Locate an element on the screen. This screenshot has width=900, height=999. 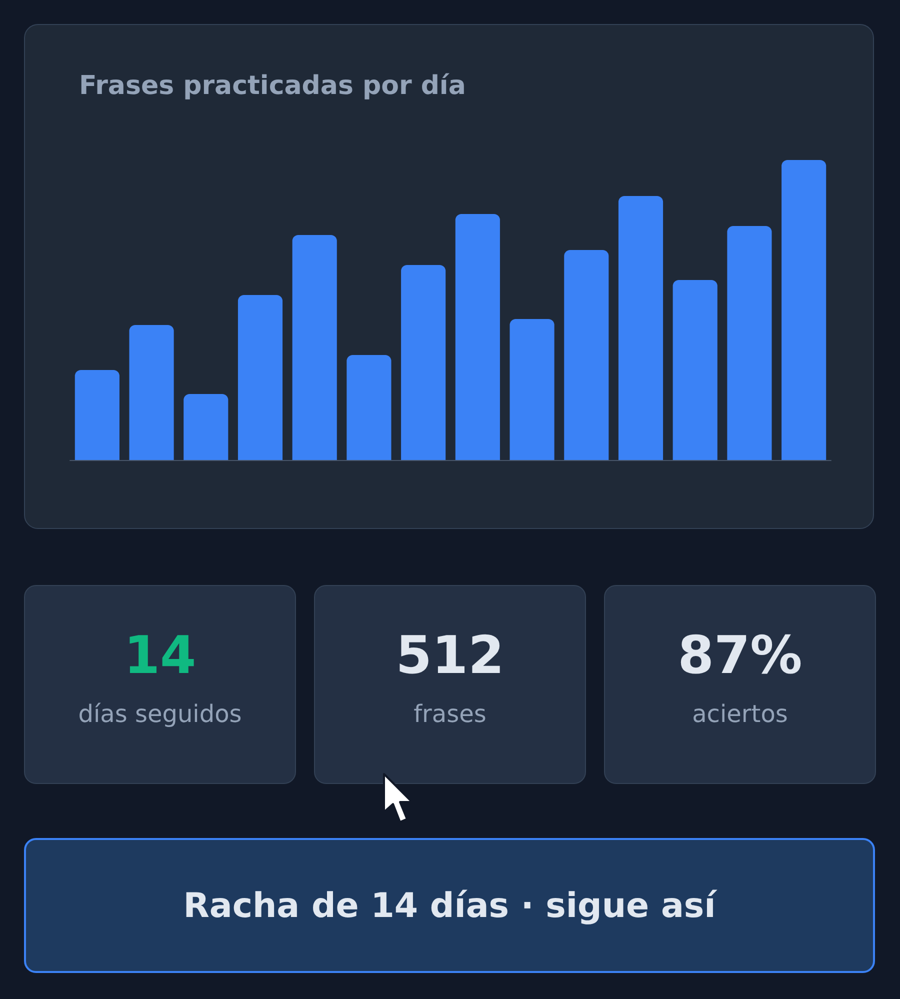
text: frases is located at coordinates (450, 714).